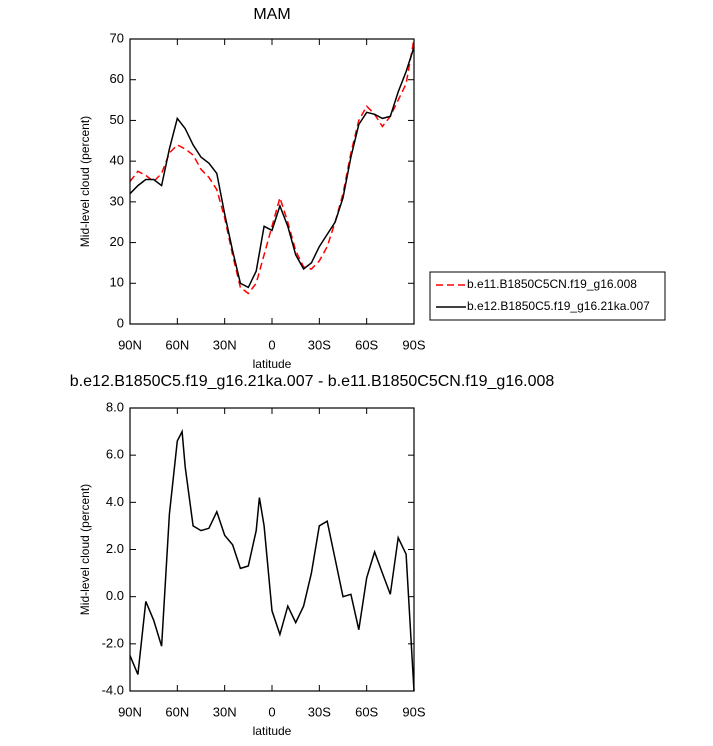 The height and width of the screenshot is (746, 713). What do you see at coordinates (115, 548) in the screenshot?
I see `y-tick-label: 2.0` at bounding box center [115, 548].